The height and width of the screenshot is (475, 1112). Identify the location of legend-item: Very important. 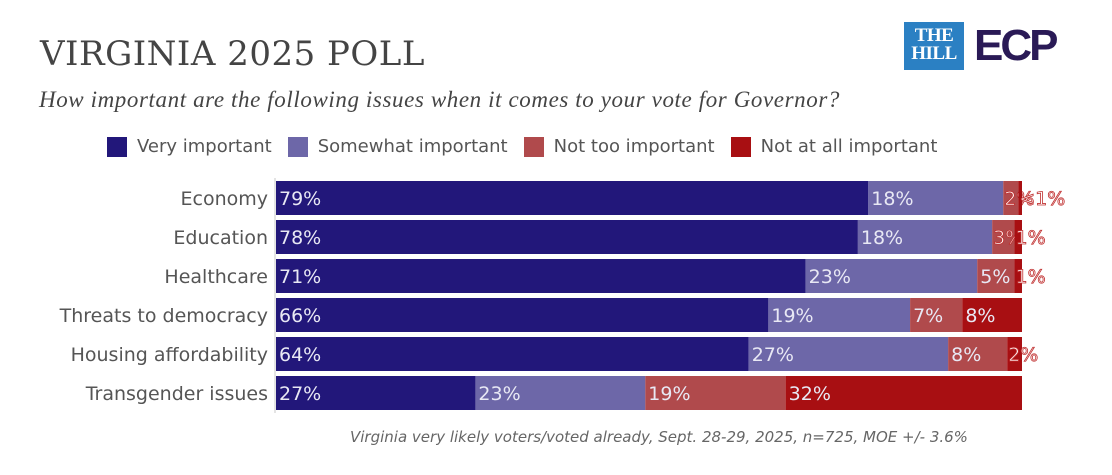
(189, 146).